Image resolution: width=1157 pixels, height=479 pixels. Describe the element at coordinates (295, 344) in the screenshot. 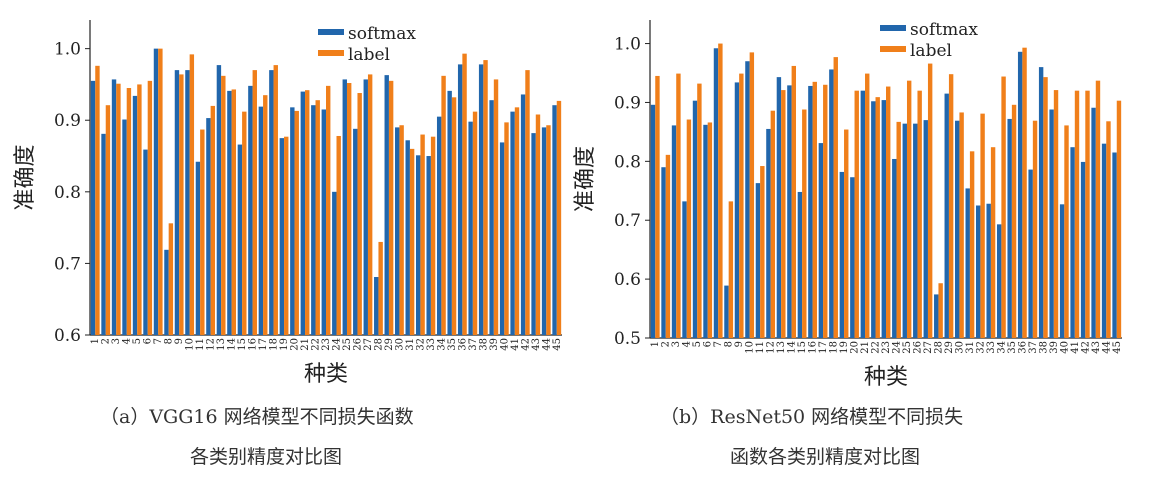

I see `x-tick-label: 20` at that location.